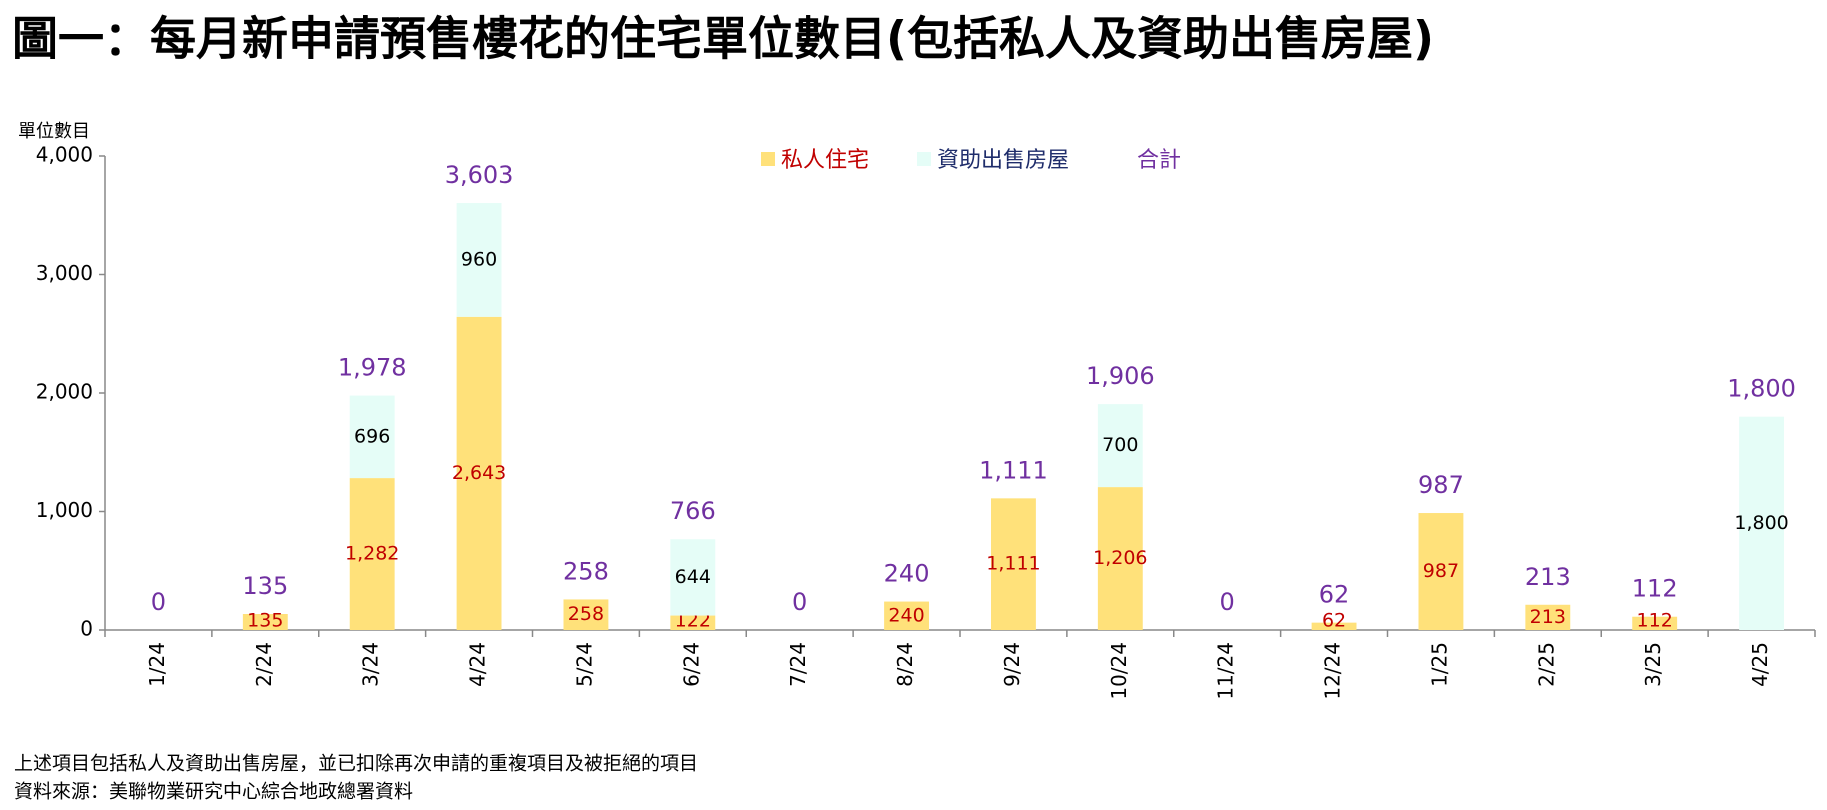 The image size is (1827, 810). I want to click on total-label: 987, so click(1441, 485).